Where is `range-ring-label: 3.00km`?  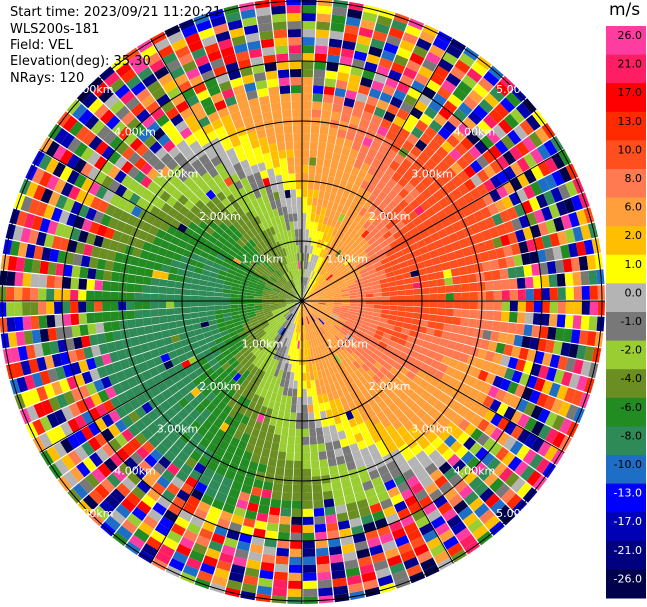
range-ring-label: 3.00km is located at coordinates (178, 428).